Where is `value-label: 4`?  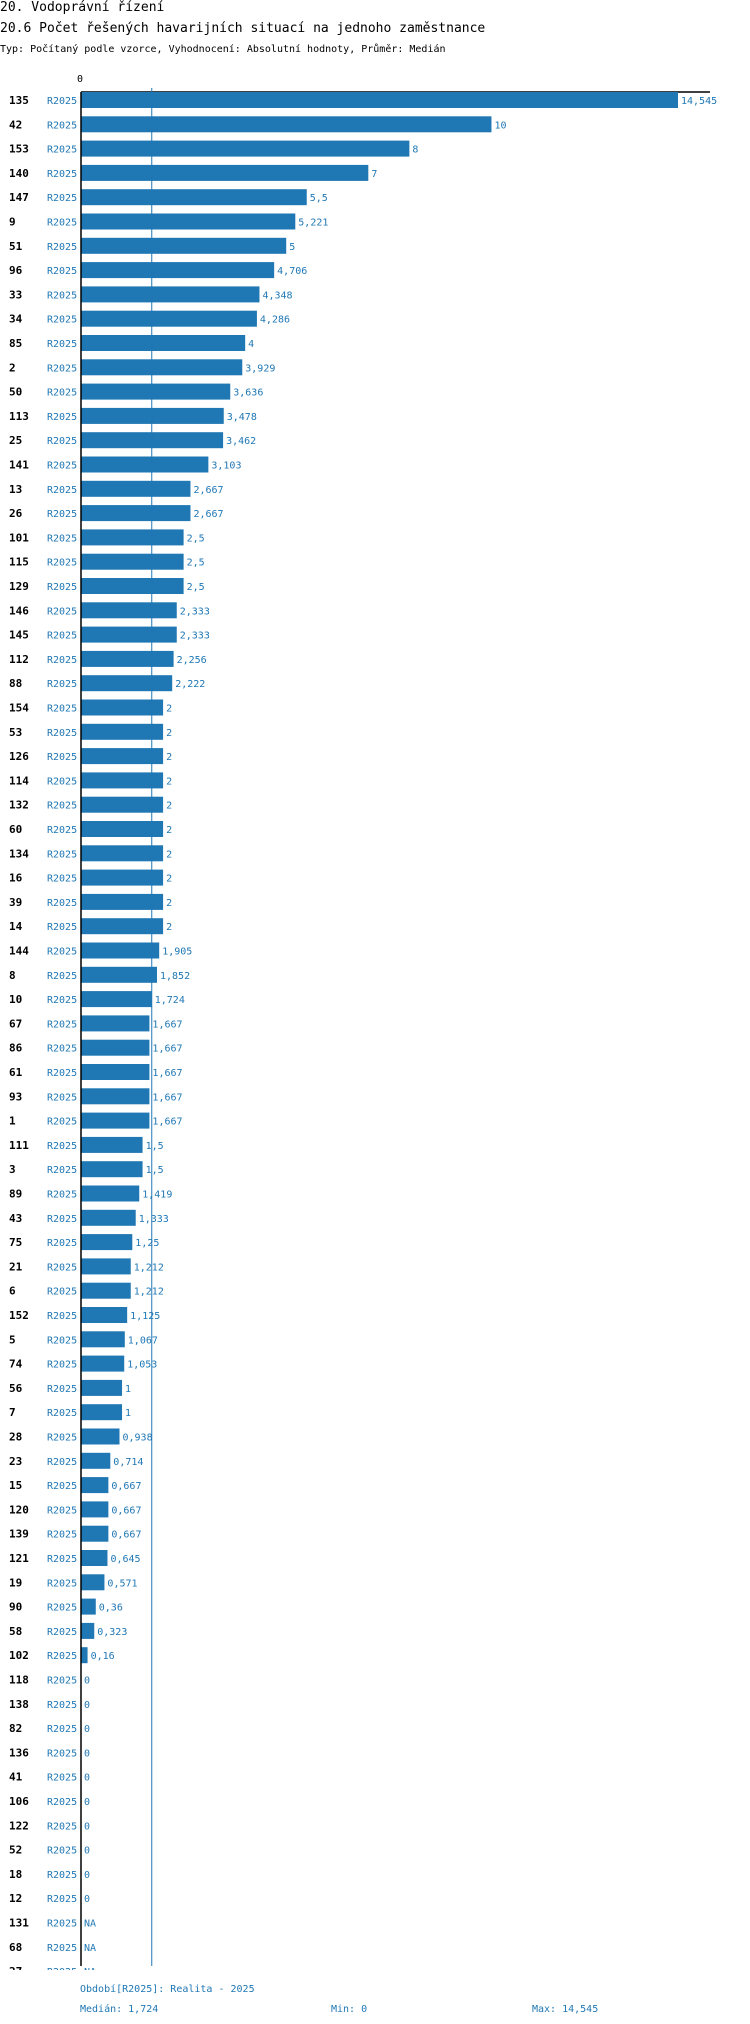
value-label: 4 is located at coordinates (251, 344).